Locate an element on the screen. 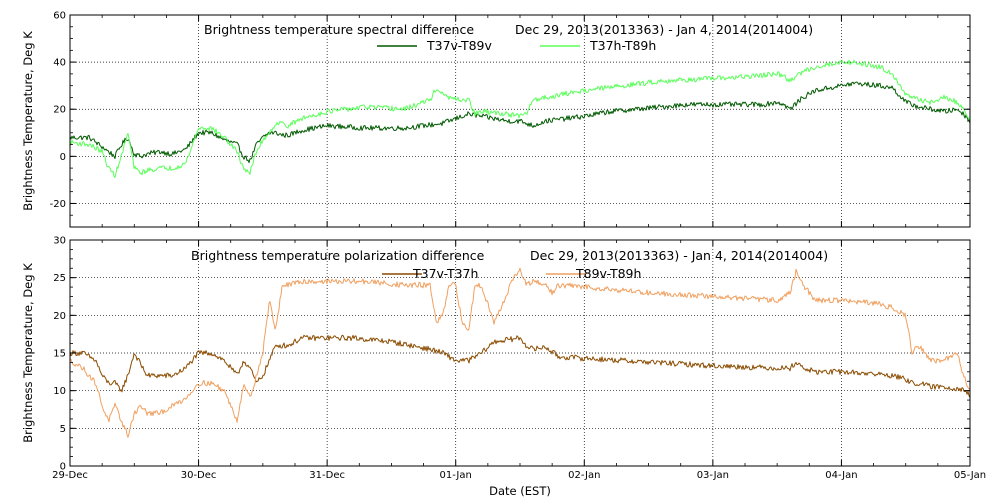 The width and height of the screenshot is (1000, 500). y-tick-label: 30 is located at coordinates (59, 241).